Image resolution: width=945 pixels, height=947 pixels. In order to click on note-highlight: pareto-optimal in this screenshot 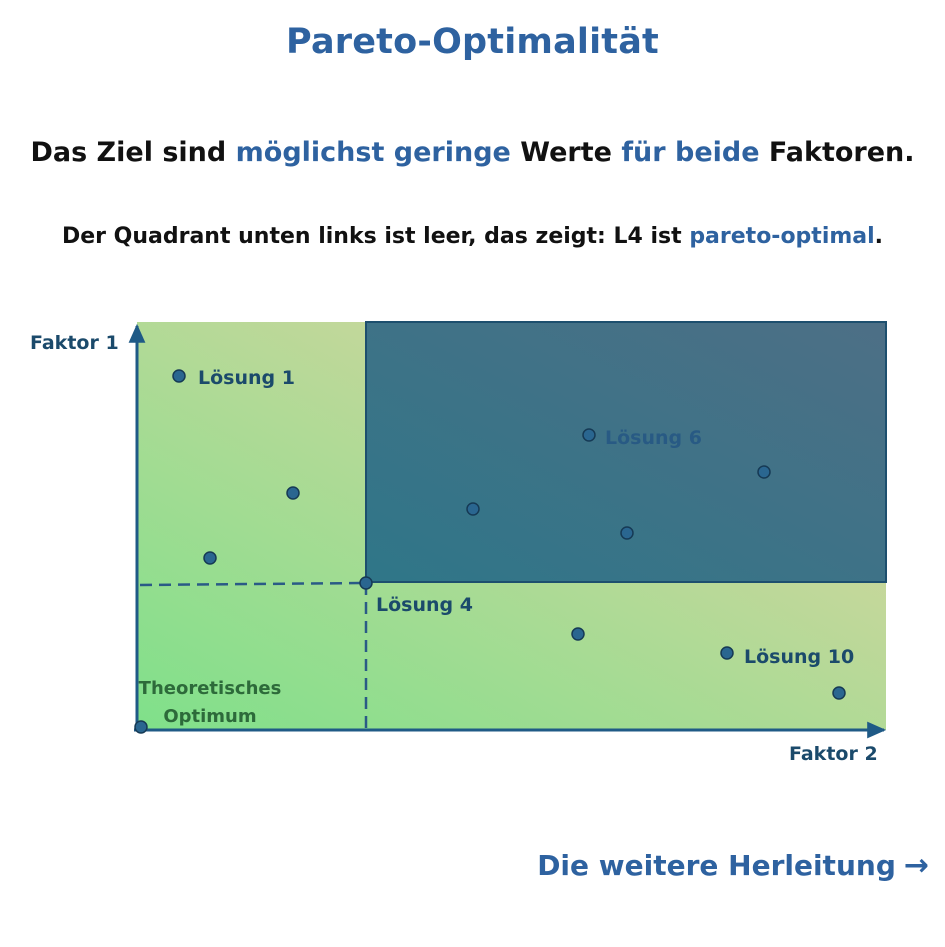, I will do `click(782, 236)`.